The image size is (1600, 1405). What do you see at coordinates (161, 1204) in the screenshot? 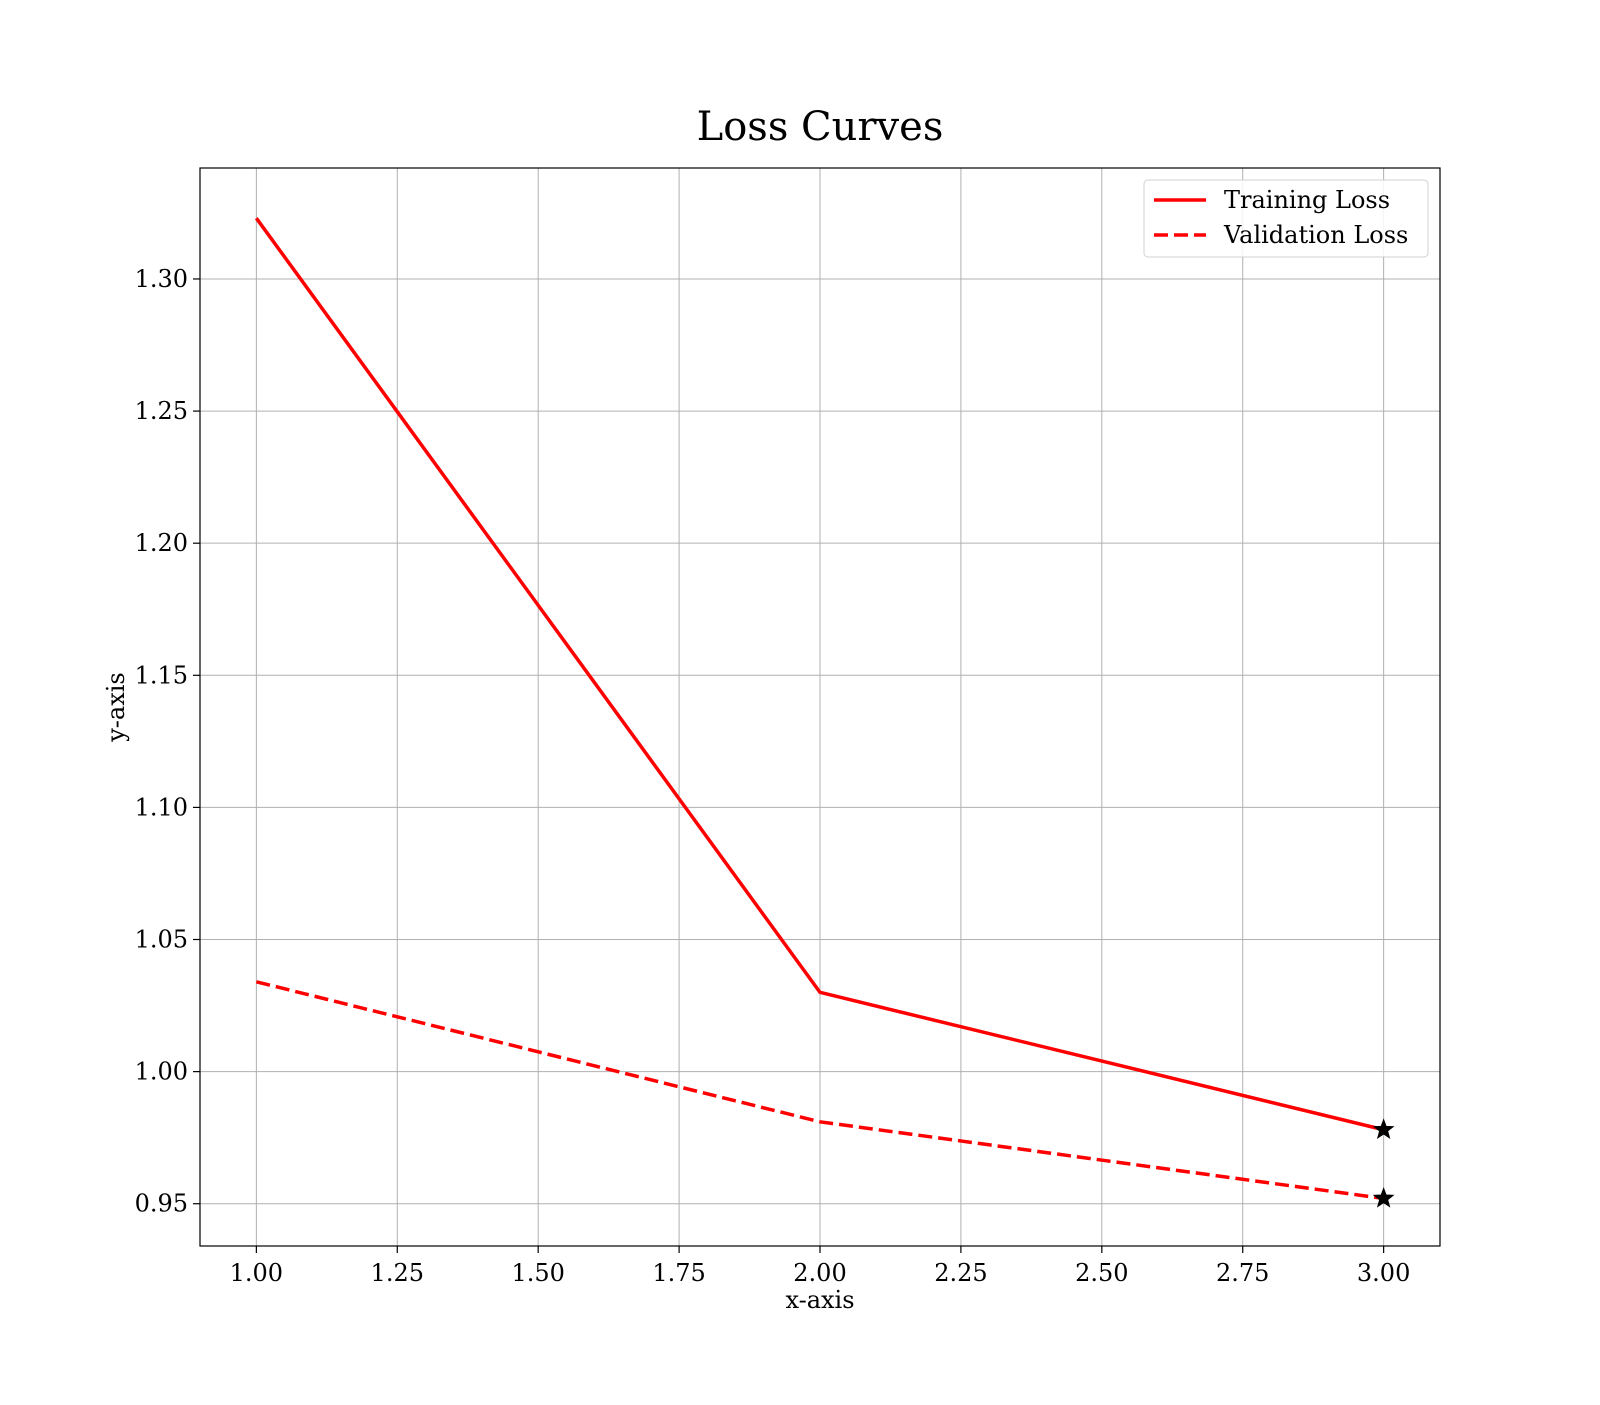
I see `y-tick-label: 0.95` at bounding box center [161, 1204].